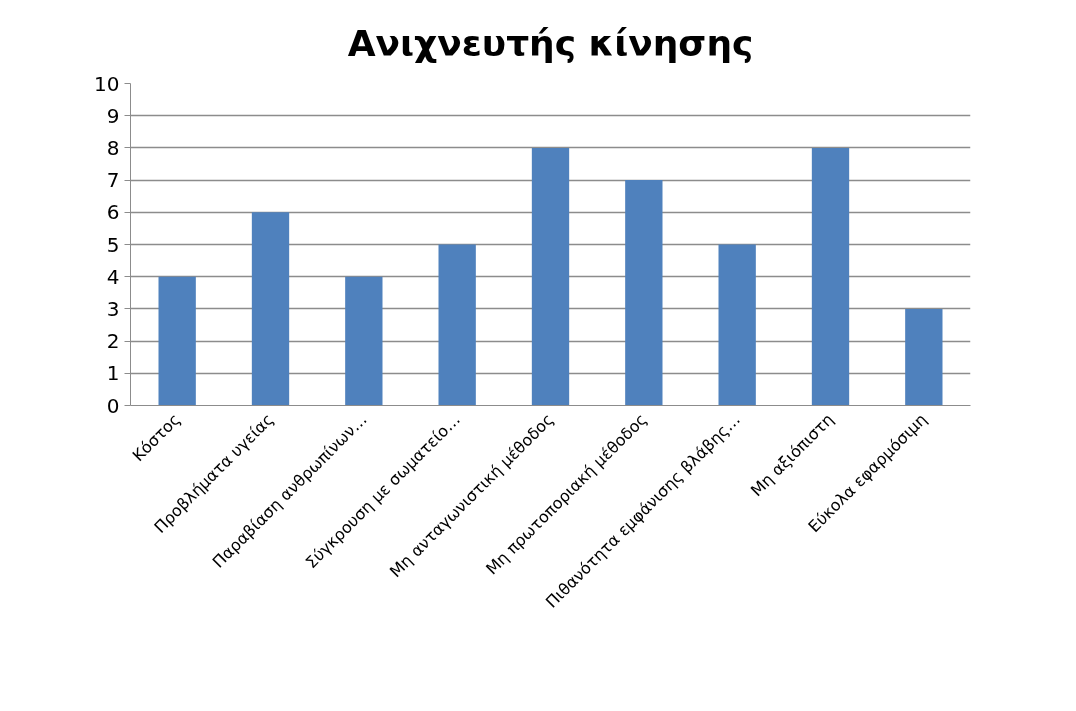 This screenshot has width=1076, height=711. I want to click on y-tick-label: 9, so click(113, 115).